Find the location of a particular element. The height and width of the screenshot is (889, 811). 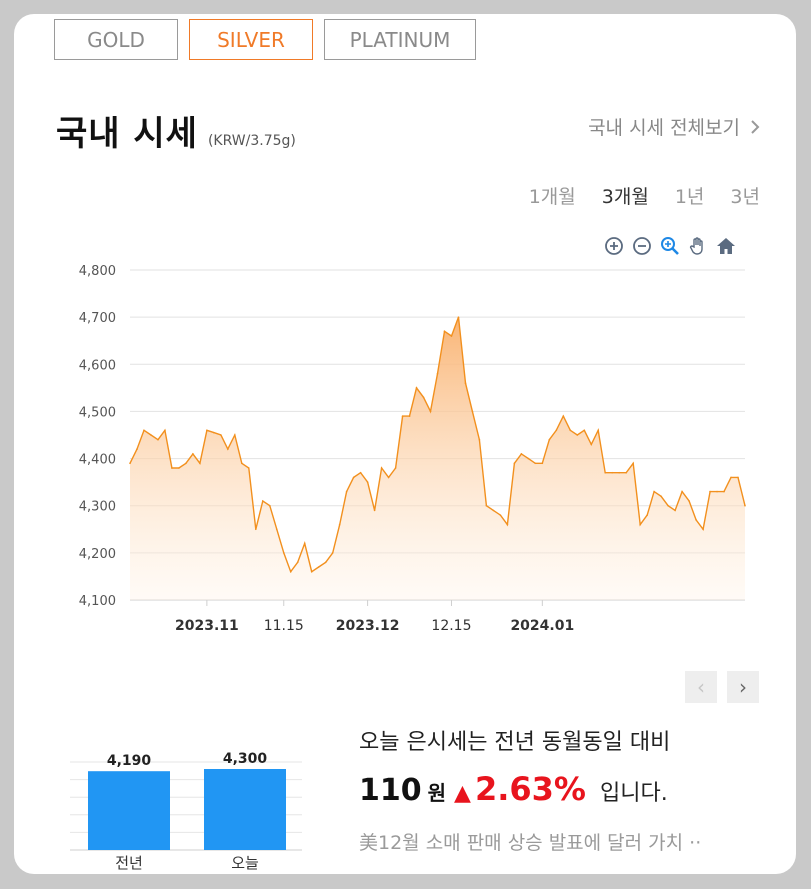

bar-value-label: 4,300 is located at coordinates (245, 759).